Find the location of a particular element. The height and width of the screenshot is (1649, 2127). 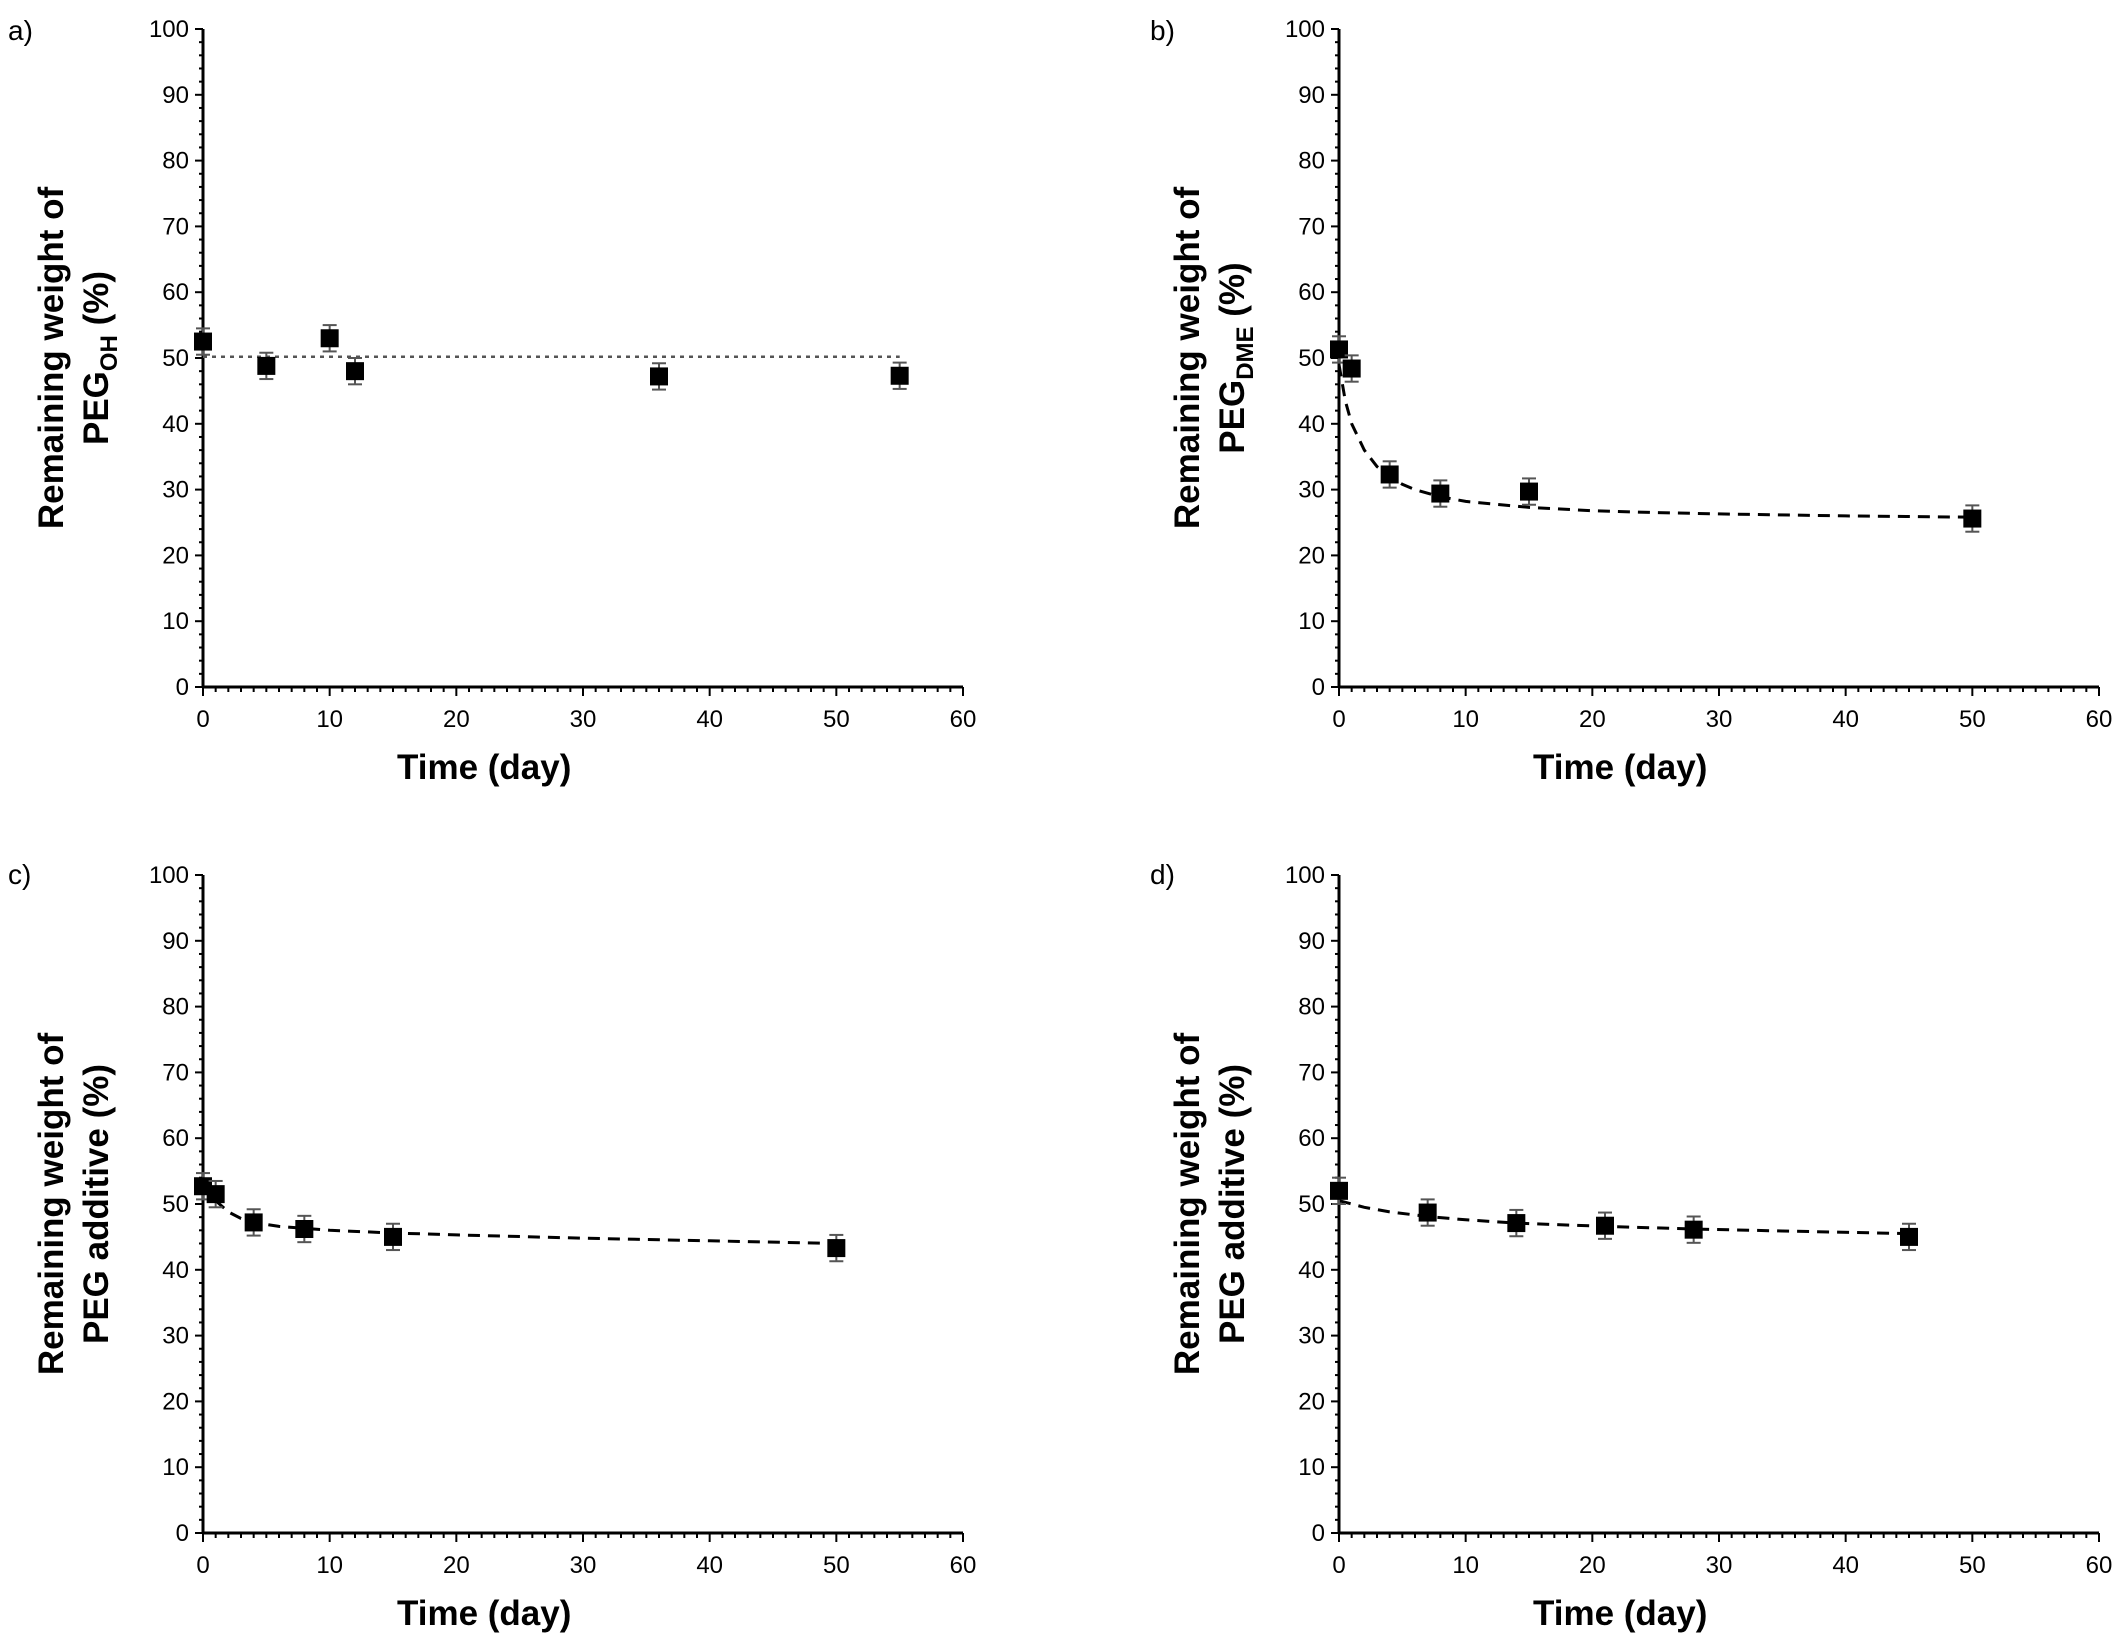

y-axis-title-line2: PEGOH (%) is located at coordinates (100, 358).